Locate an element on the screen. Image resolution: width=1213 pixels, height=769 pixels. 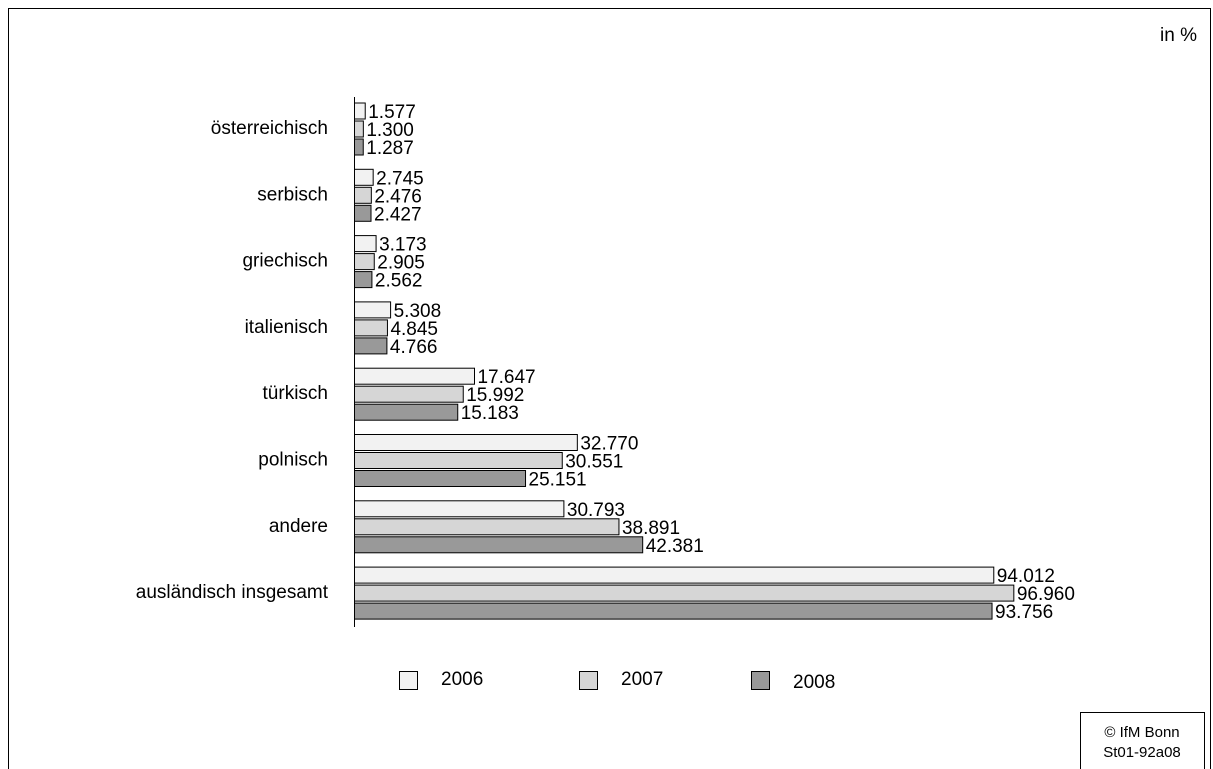
category-label: polnisch is located at coordinates (293, 460).